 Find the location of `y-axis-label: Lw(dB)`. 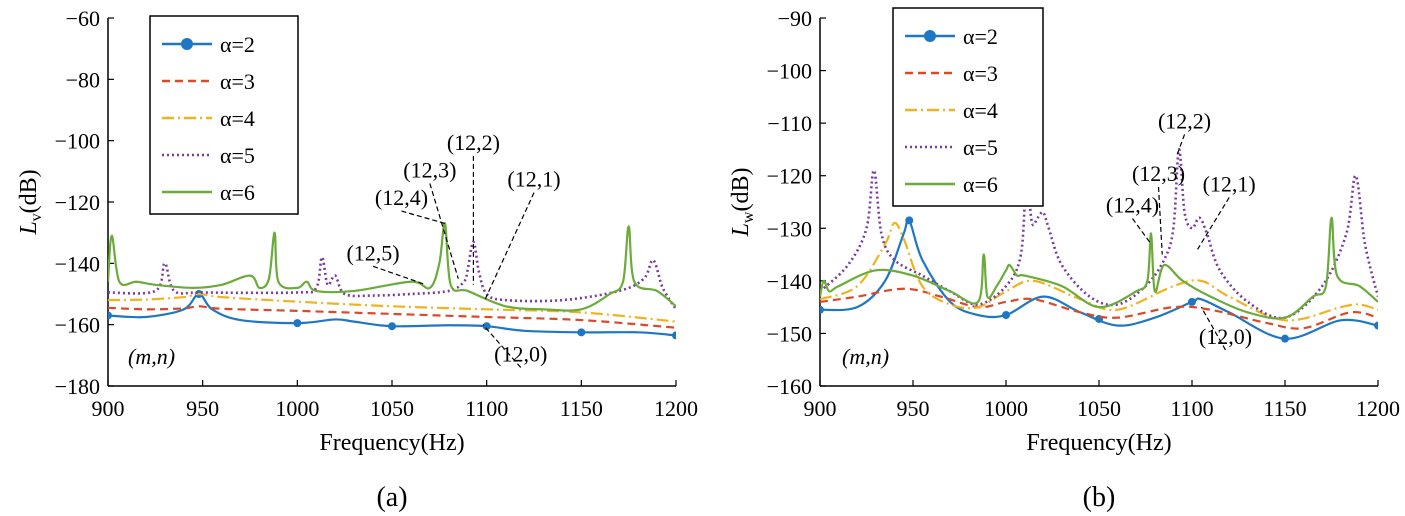

y-axis-label: Lw(dB) is located at coordinates (742, 203).